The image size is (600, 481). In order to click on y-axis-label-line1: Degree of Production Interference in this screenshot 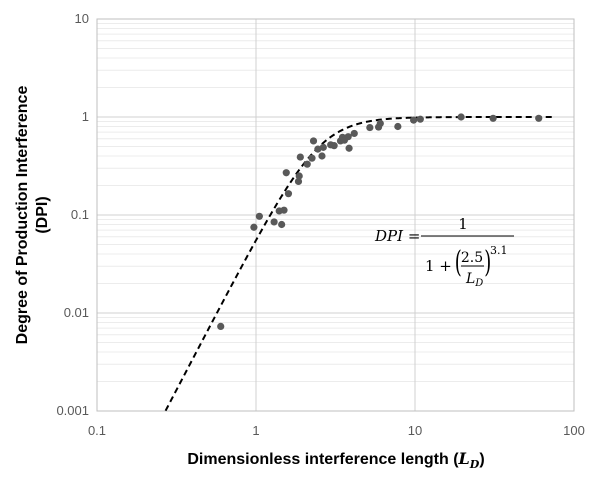, I will do `click(22, 215)`.